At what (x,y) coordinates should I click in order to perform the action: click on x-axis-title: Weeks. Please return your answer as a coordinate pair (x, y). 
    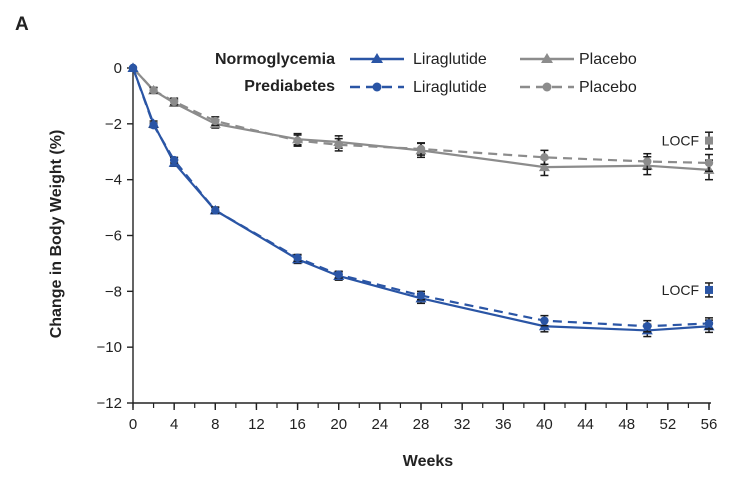
    Looking at the image, I should click on (428, 461).